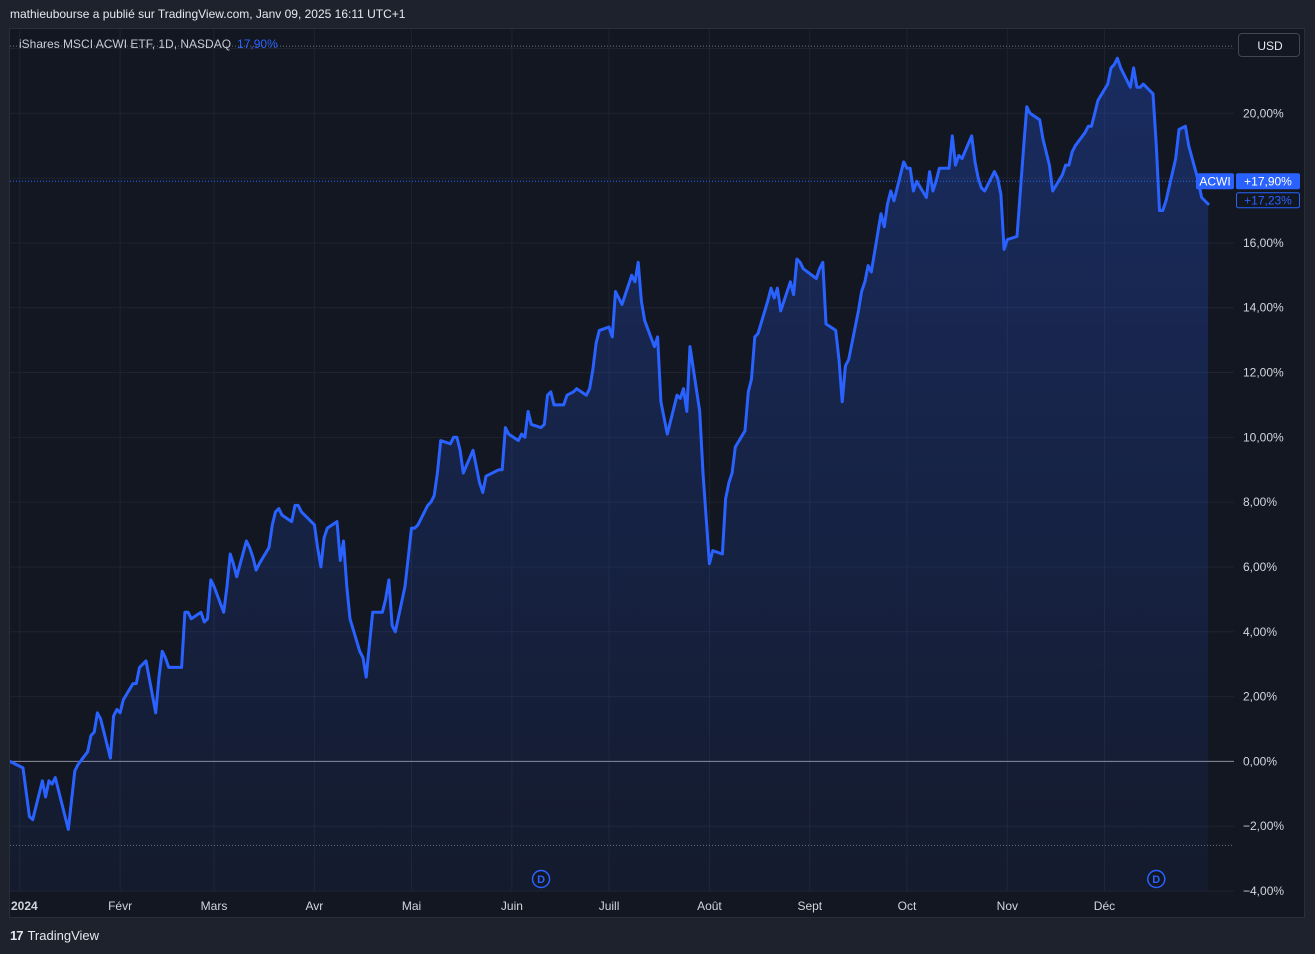  I want to click on instrument-label: iShares MSCI ACWI ETF, 1D, NASDAQ, so click(125, 44).